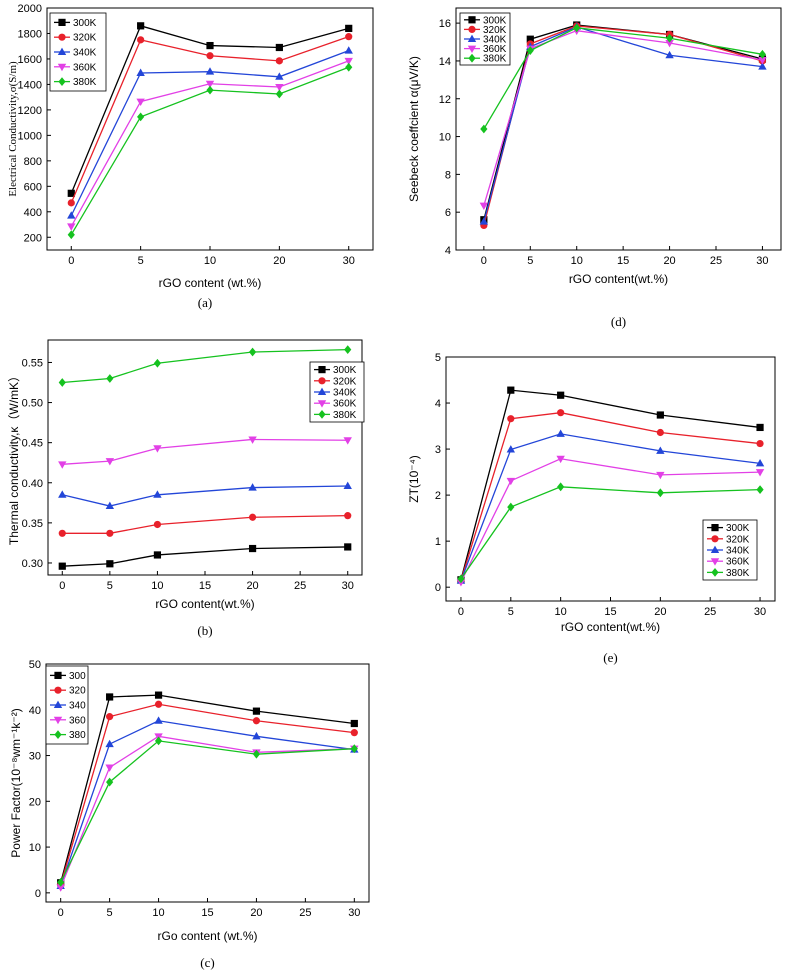  I want to click on series-320K, so click(210, 120).